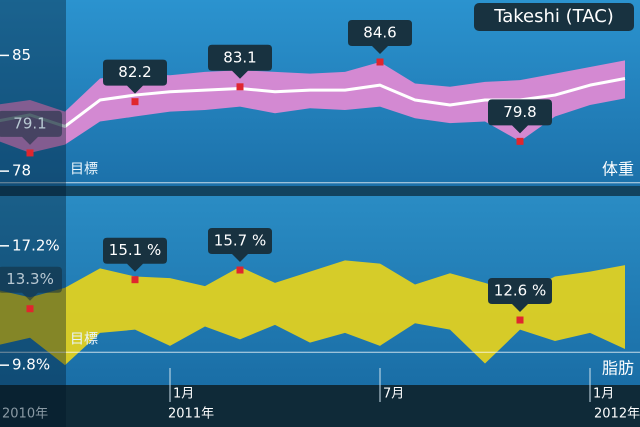 Image resolution: width=640 pixels, height=427 pixels. What do you see at coordinates (617, 414) in the screenshot?
I see `year-label: 2012年` at bounding box center [617, 414].